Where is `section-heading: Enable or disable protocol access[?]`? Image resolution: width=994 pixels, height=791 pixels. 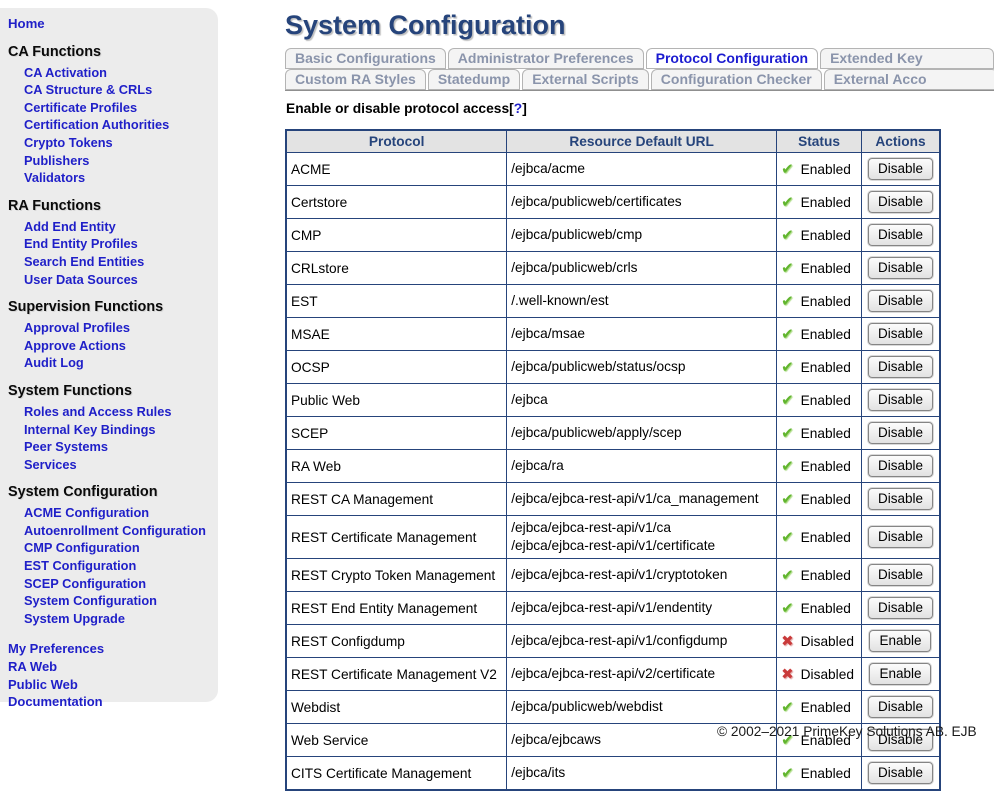 section-heading: Enable or disable protocol access[?] is located at coordinates (640, 108).